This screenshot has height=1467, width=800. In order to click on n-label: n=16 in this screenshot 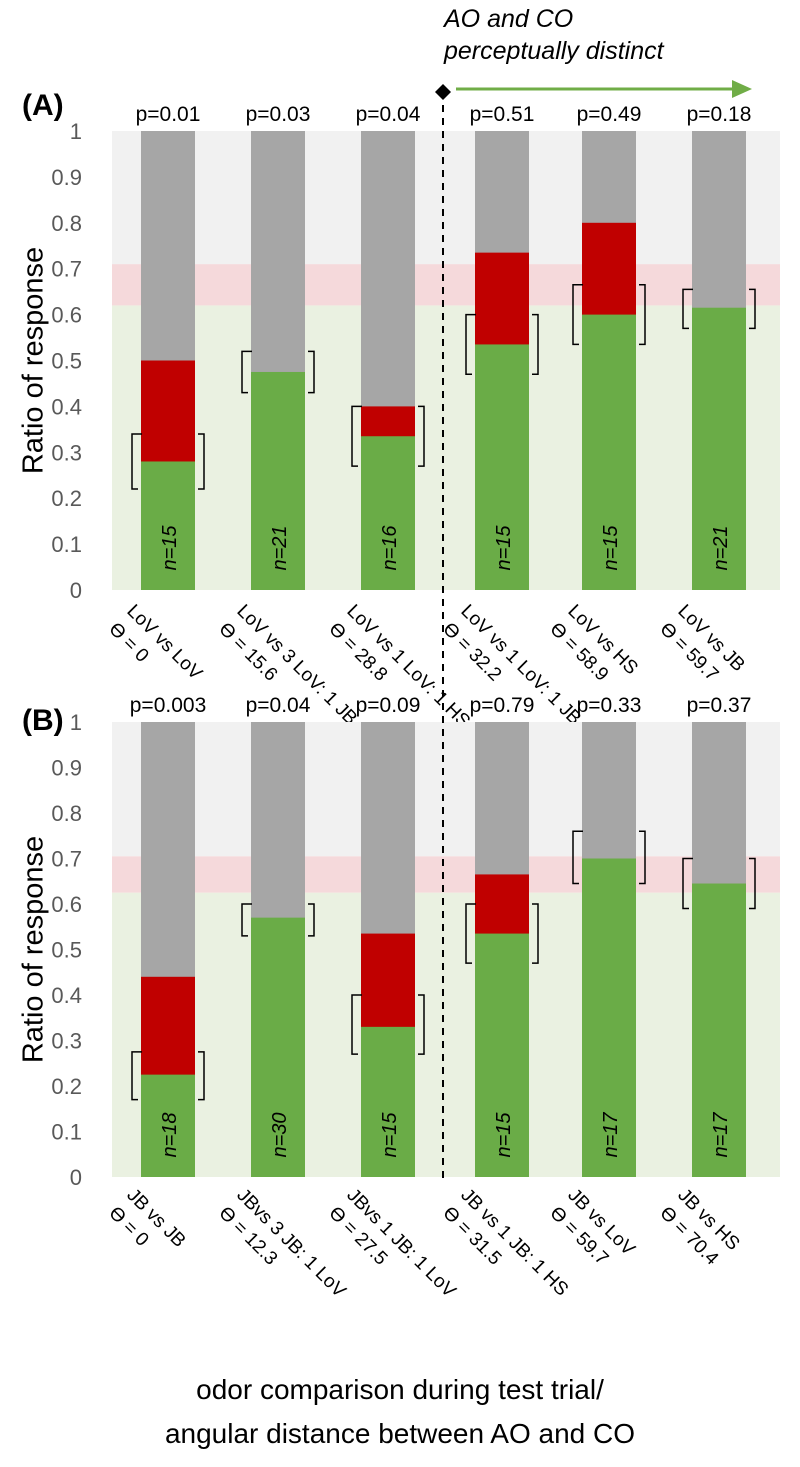, I will do `click(390, 548)`.